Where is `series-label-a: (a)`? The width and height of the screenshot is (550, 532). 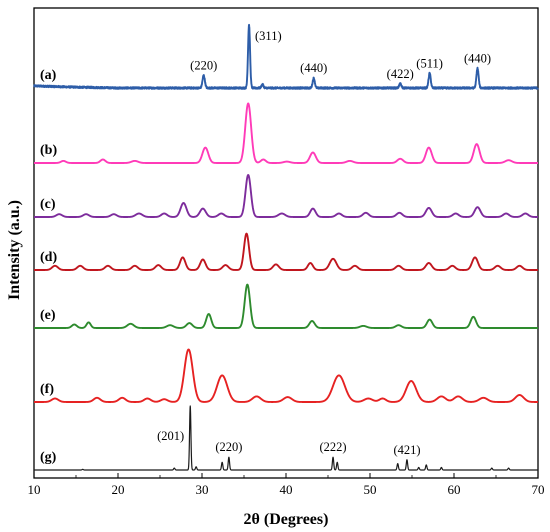 series-label-a: (a) is located at coordinates (48, 75).